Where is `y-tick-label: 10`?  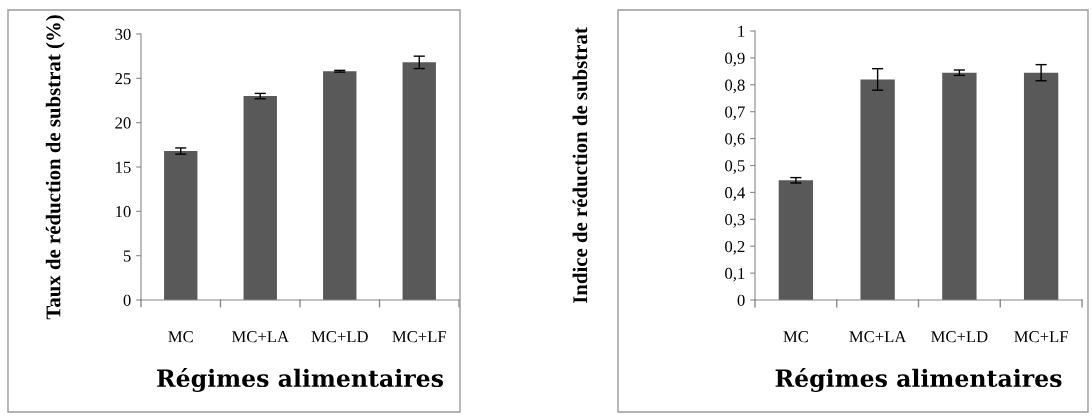
y-tick-label: 10 is located at coordinates (123, 212).